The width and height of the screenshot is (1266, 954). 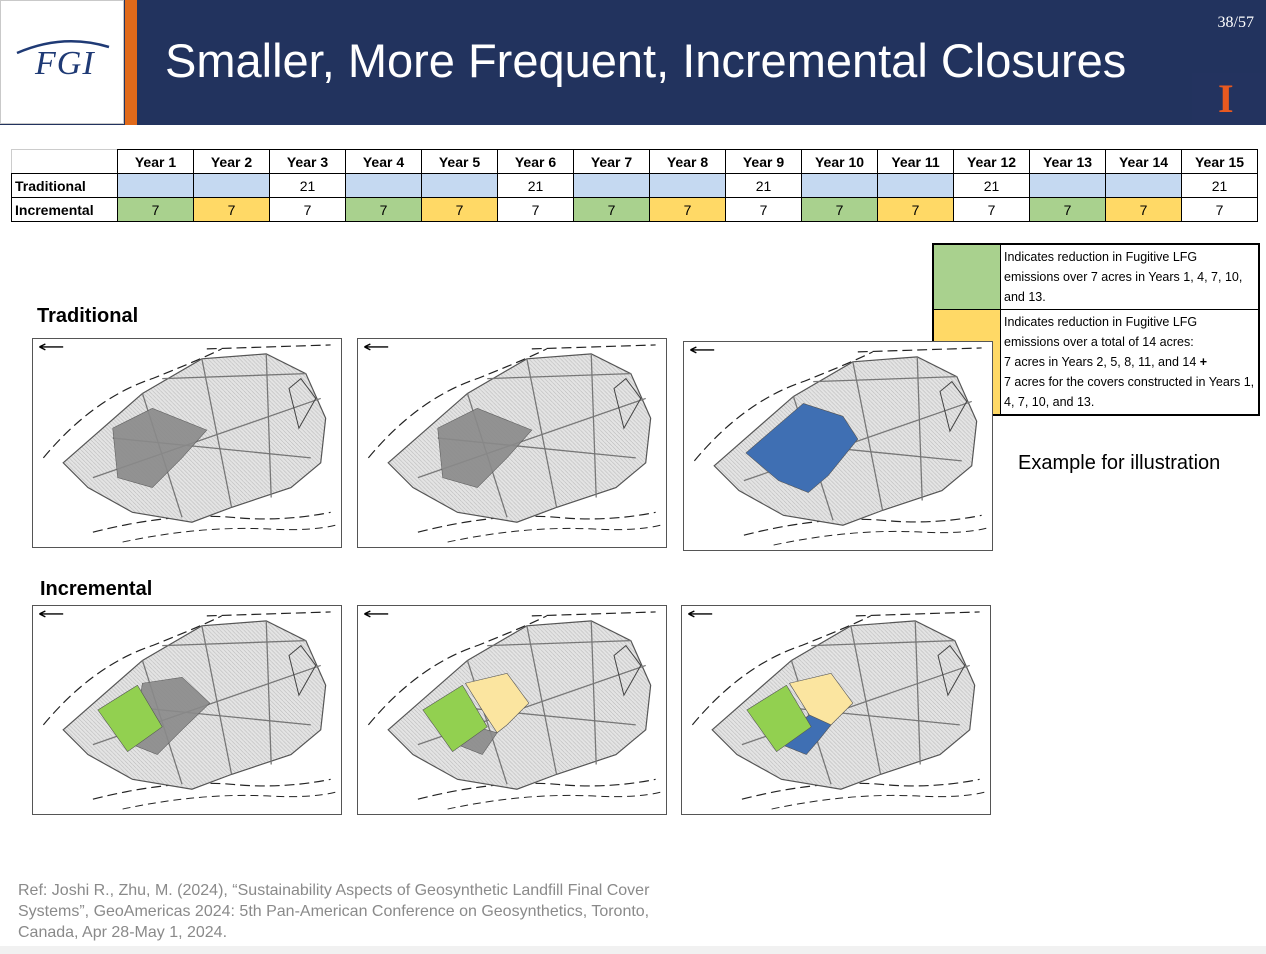 I want to click on table-corner-cell, so click(x=64, y=161).